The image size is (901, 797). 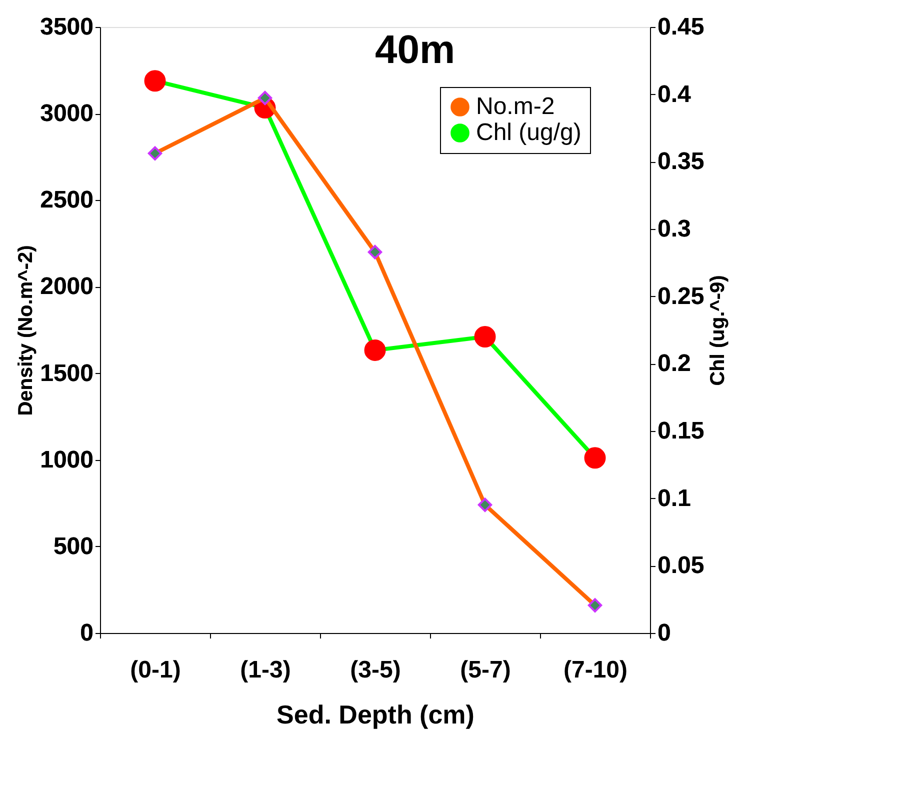 I want to click on y-tick-label: 3000, so click(x=67, y=114).